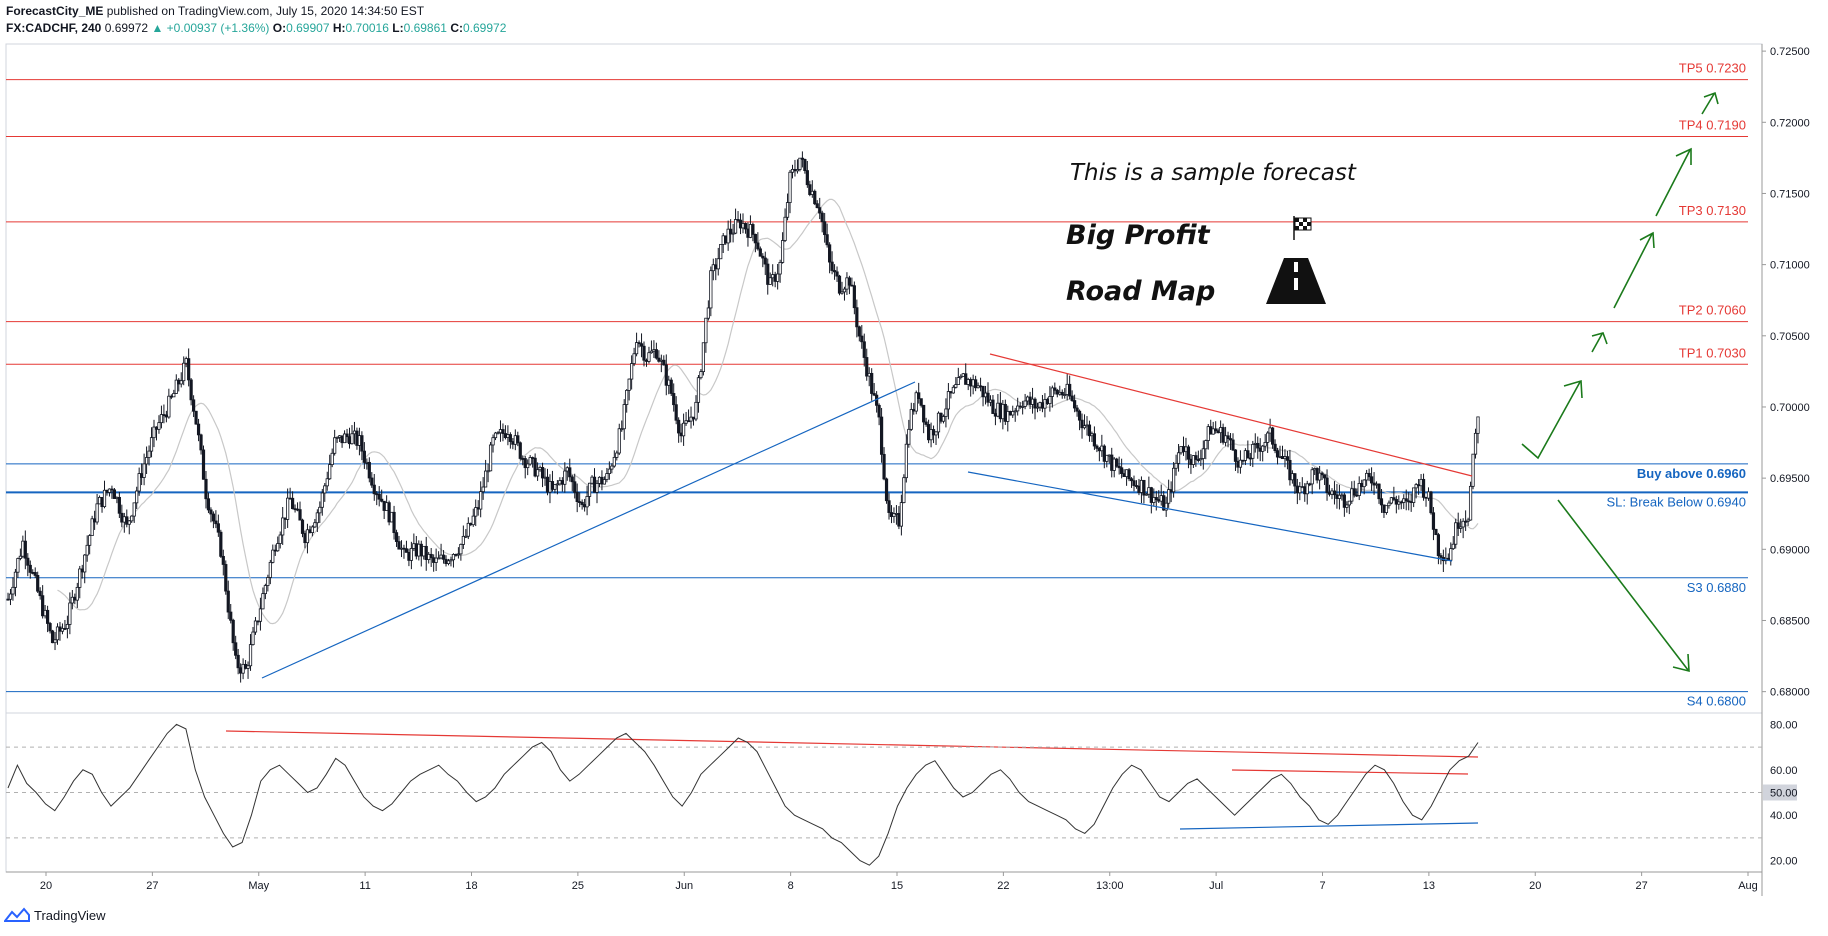 The image size is (1828, 936). Describe the element at coordinates (1329, 826) in the screenshot. I see `rsi-support` at that location.